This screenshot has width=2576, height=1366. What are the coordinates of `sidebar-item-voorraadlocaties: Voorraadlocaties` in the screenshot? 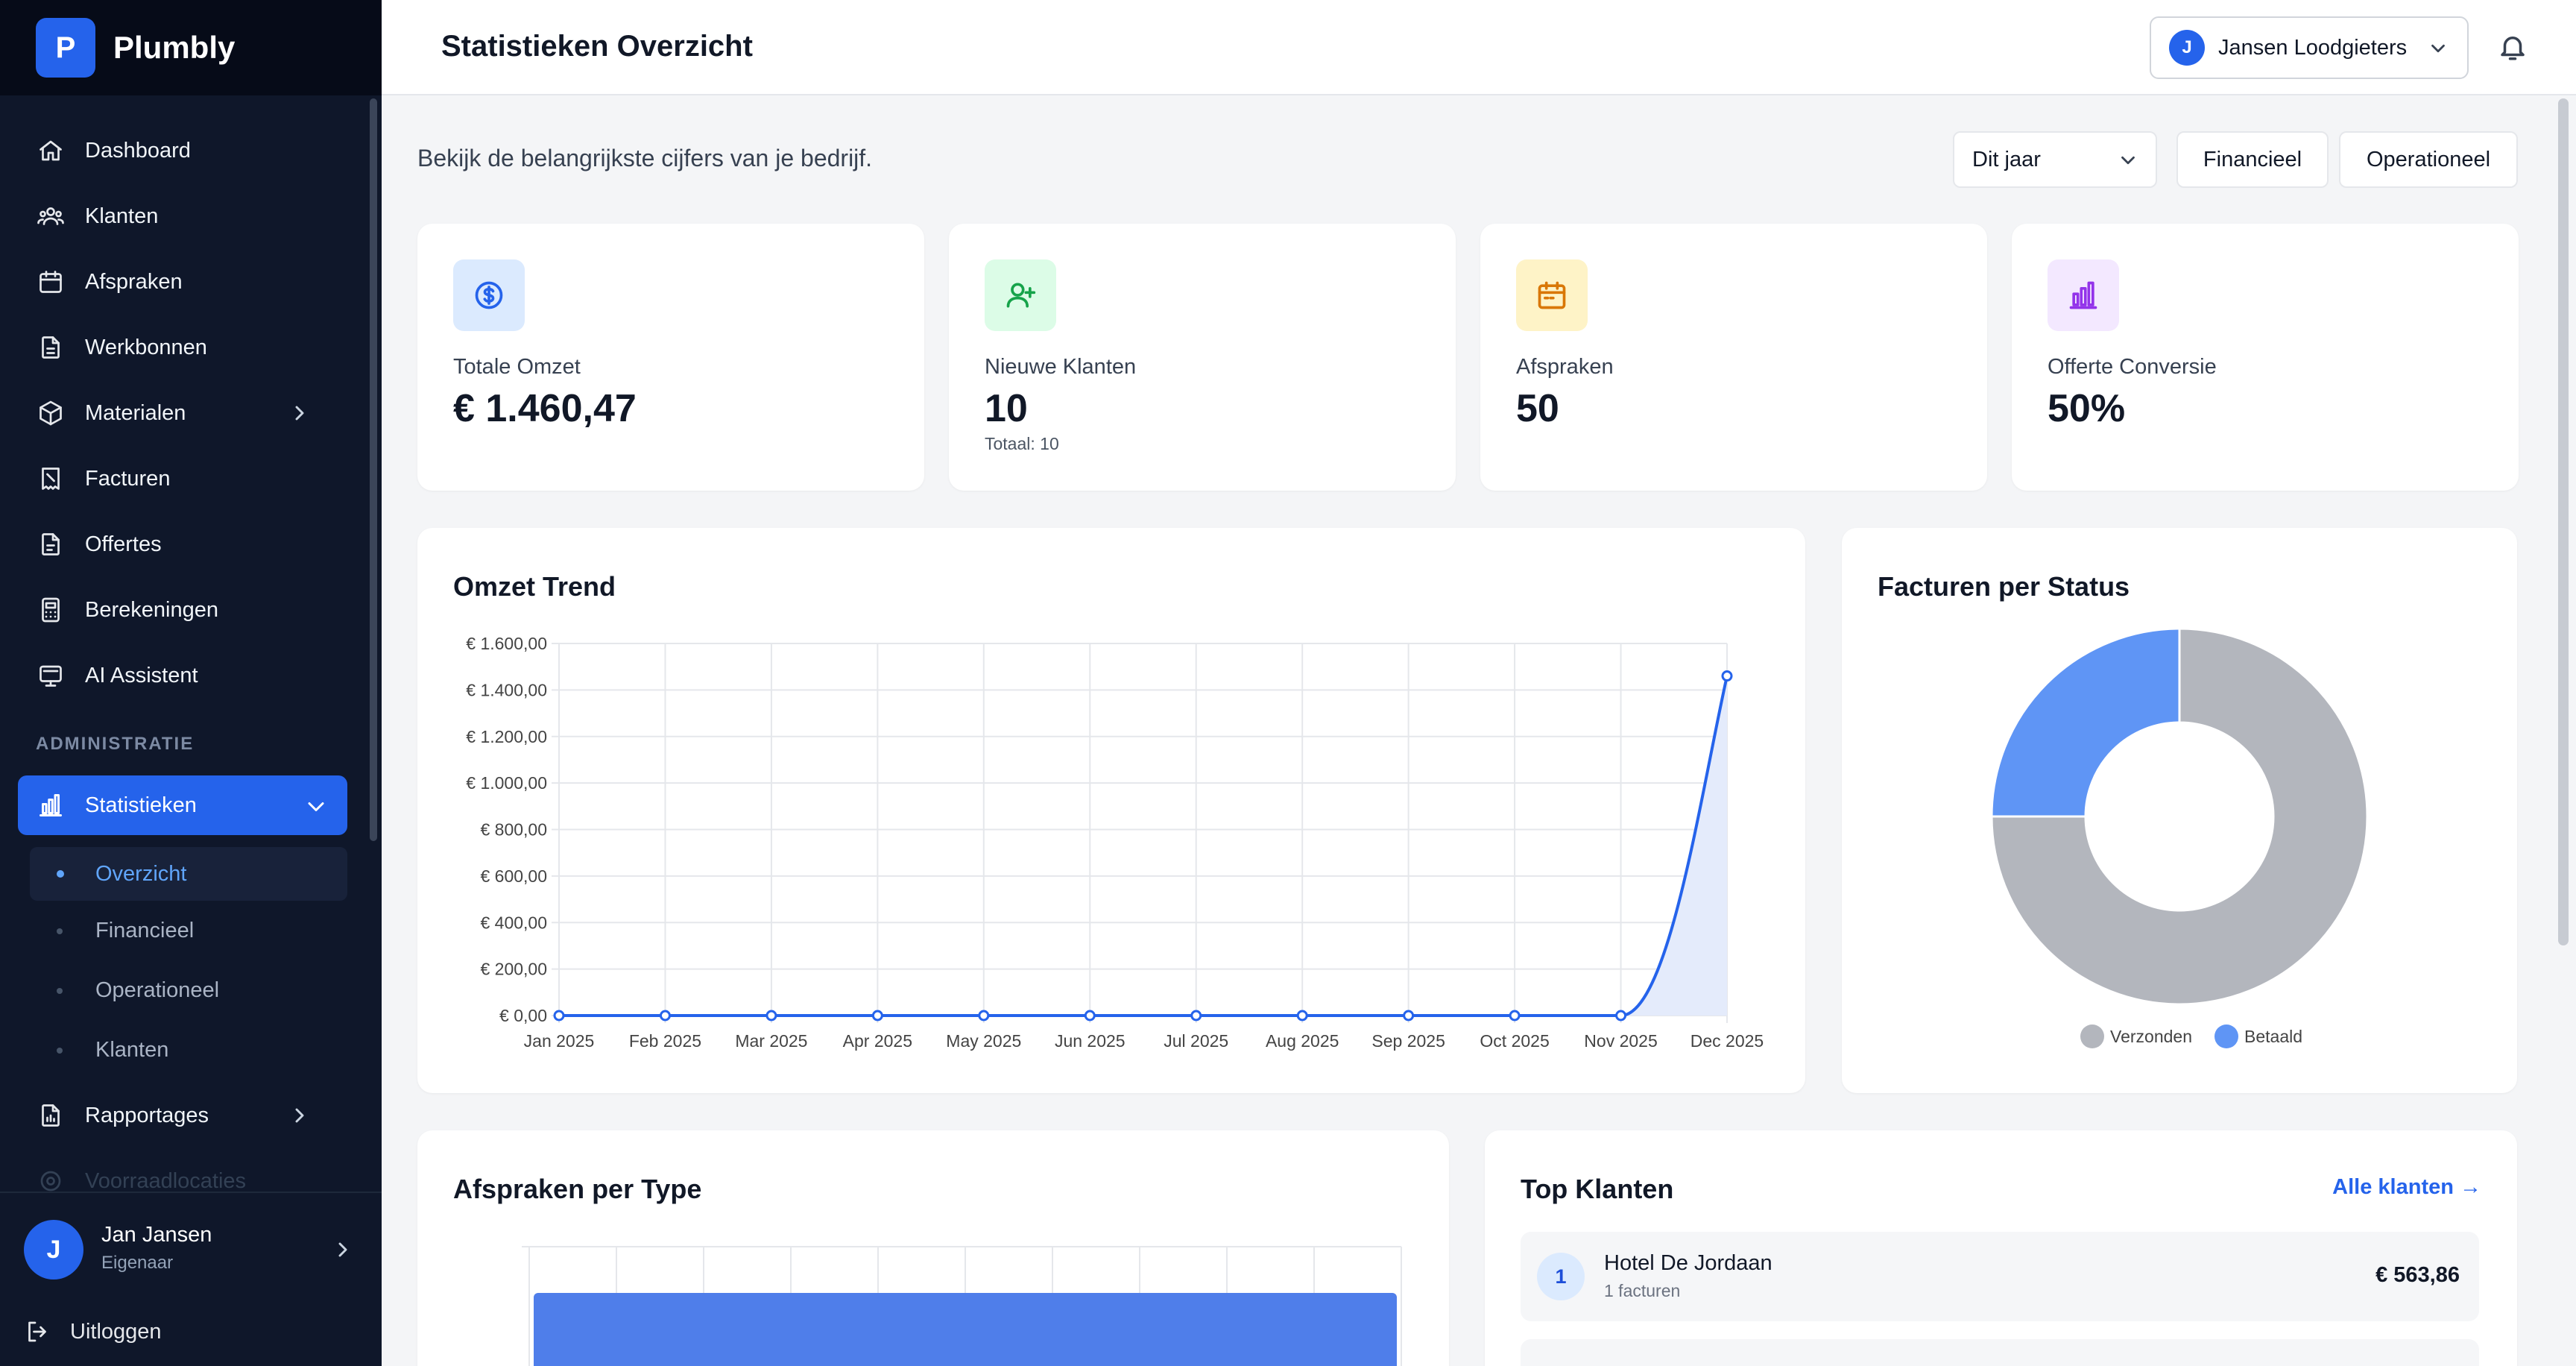 It's located at (183, 1181).